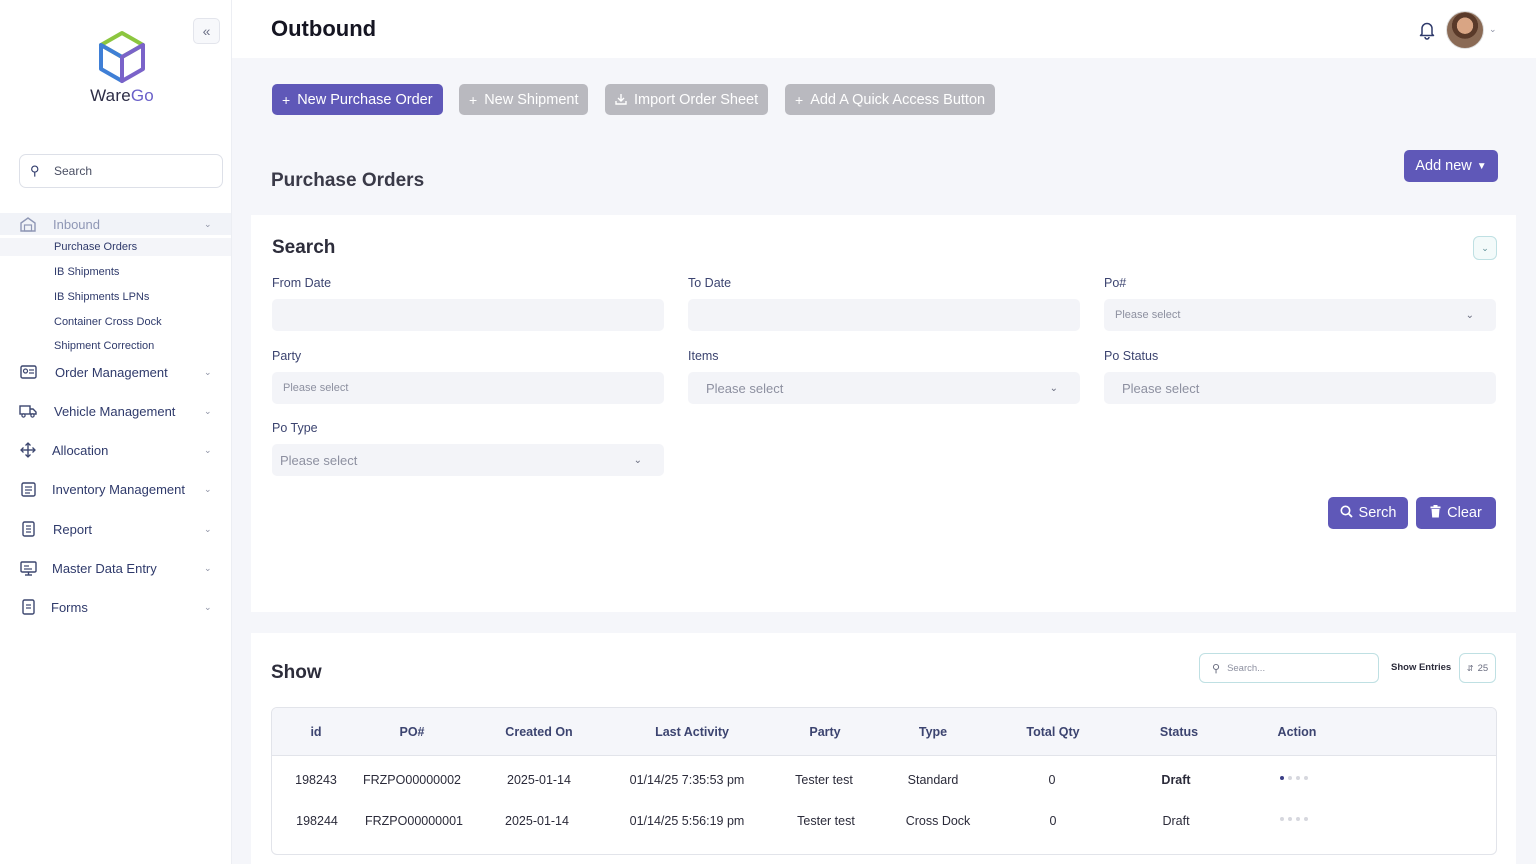  Describe the element at coordinates (414, 821) in the screenshot. I see `cell-po: FRZPO00000001` at that location.